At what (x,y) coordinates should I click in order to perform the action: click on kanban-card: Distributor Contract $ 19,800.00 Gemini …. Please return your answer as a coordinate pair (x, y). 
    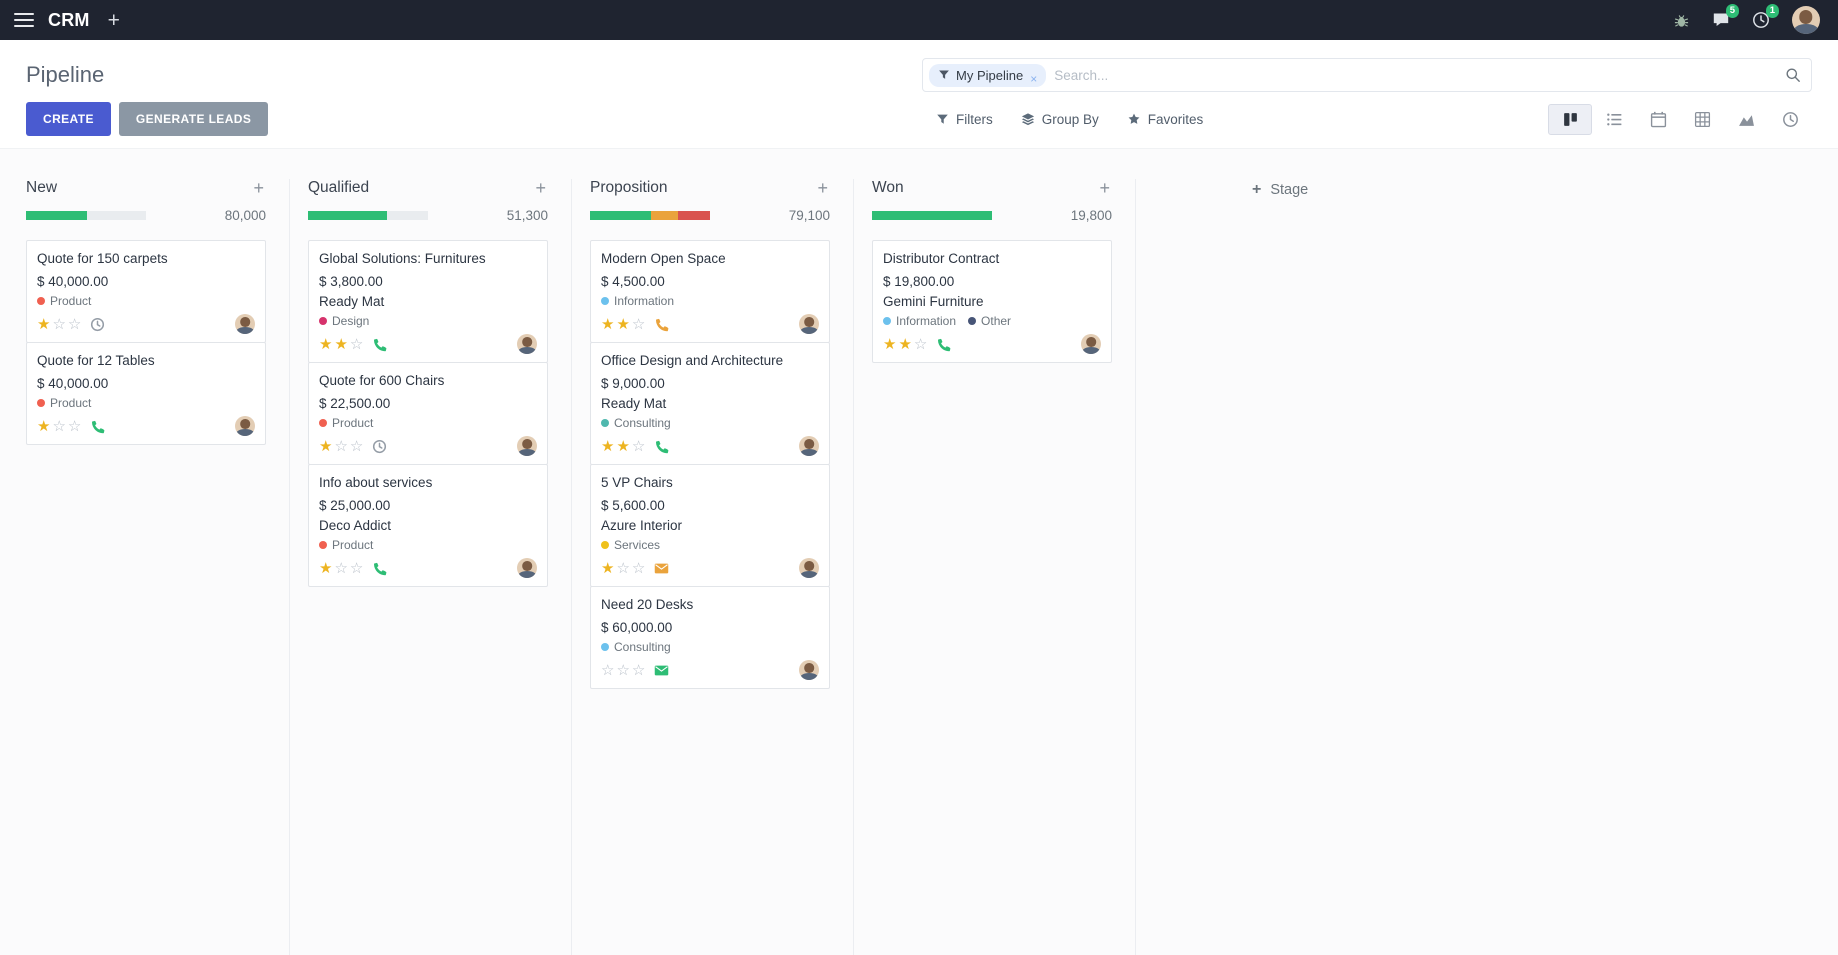
    Looking at the image, I should click on (992, 301).